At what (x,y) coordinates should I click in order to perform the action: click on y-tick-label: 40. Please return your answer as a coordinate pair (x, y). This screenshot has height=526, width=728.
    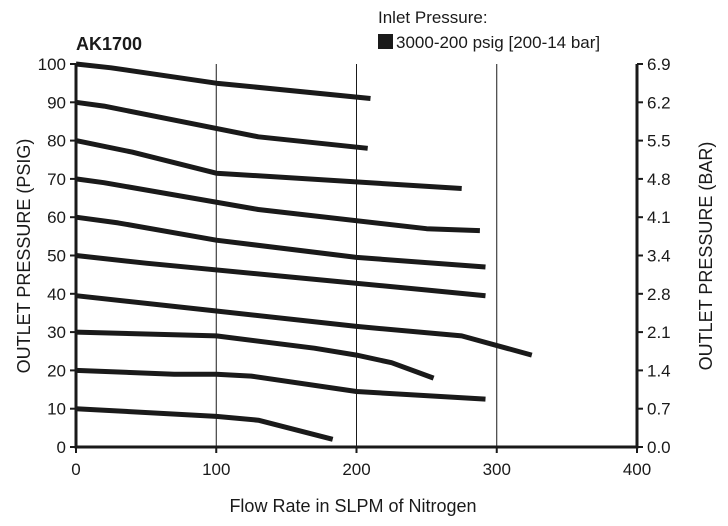
    Looking at the image, I should click on (56, 294).